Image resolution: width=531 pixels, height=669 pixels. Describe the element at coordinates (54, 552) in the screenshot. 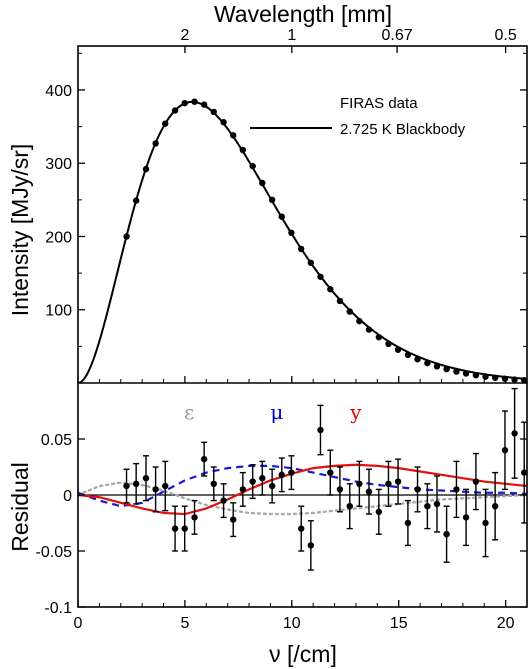

I see `y-tick-label: -0.05` at that location.